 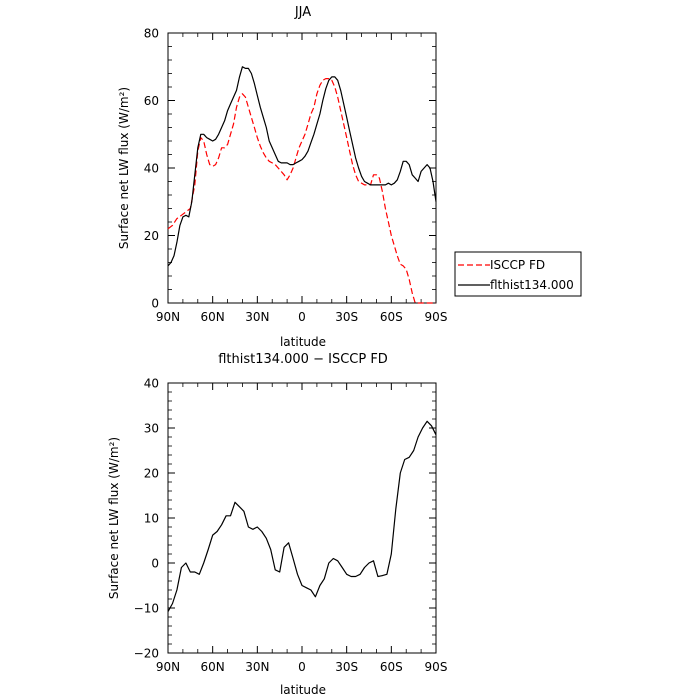 What do you see at coordinates (303, 342) in the screenshot?
I see `top-x-axis-label: latitude` at bounding box center [303, 342].